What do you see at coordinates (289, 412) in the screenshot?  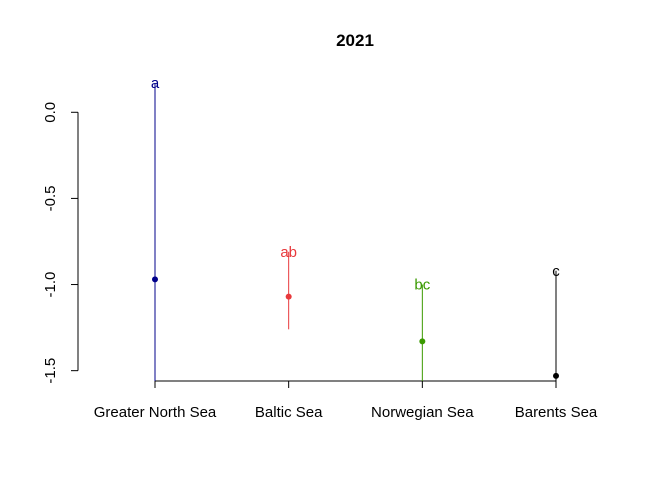 I see `x-tick-label: Baltic Sea` at bounding box center [289, 412].